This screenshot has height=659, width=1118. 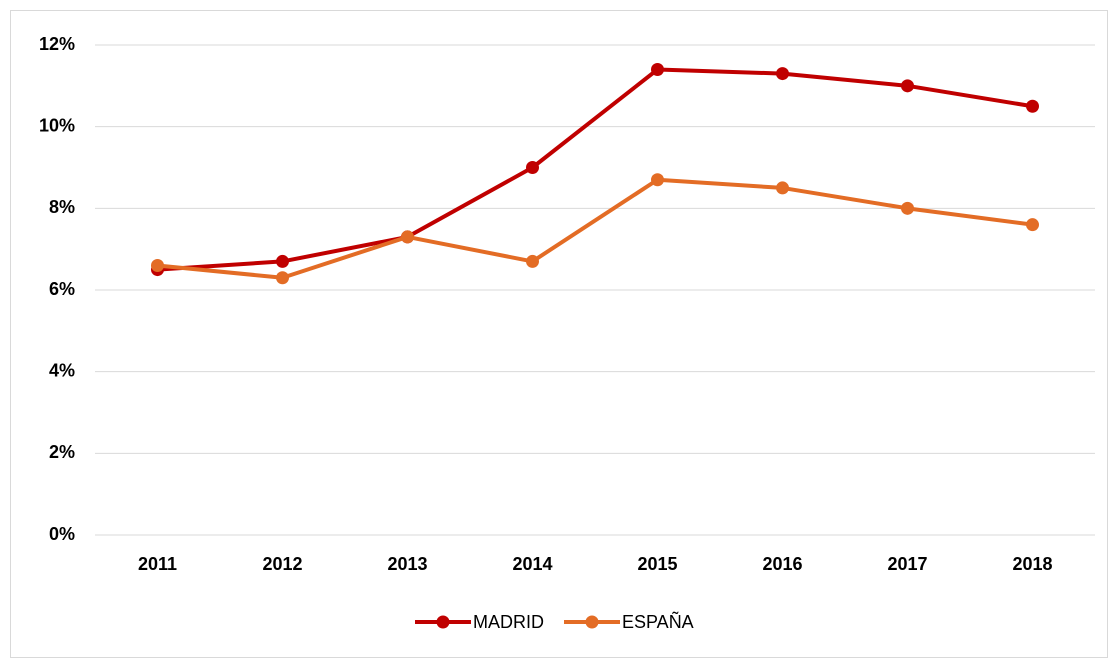 What do you see at coordinates (62, 289) in the screenshot?
I see `y-tick-label: 6%` at bounding box center [62, 289].